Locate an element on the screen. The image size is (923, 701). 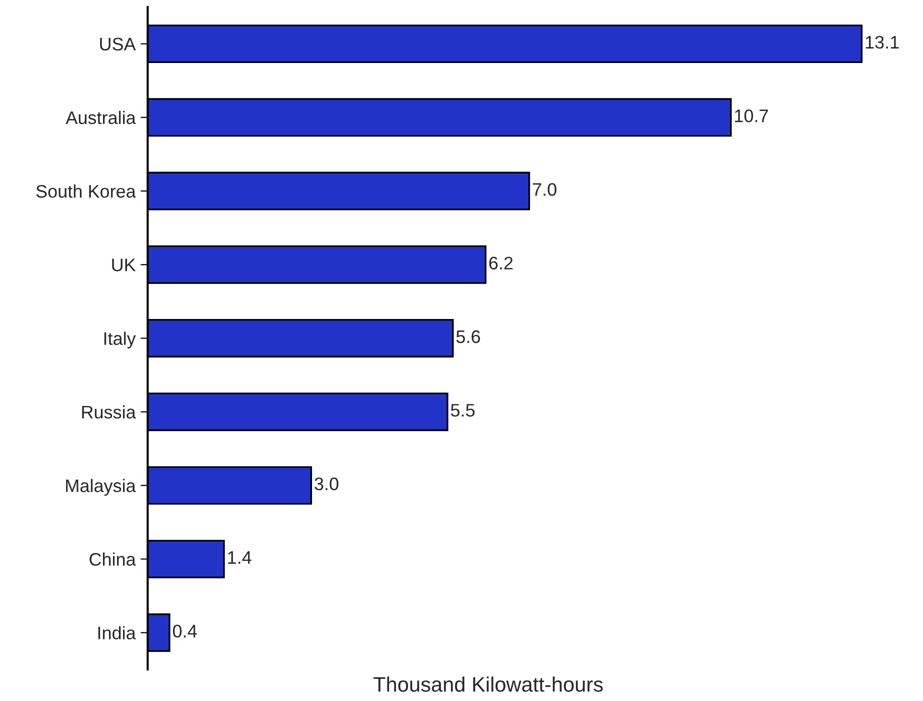
y-tick-label: South Korea is located at coordinates (86, 191).